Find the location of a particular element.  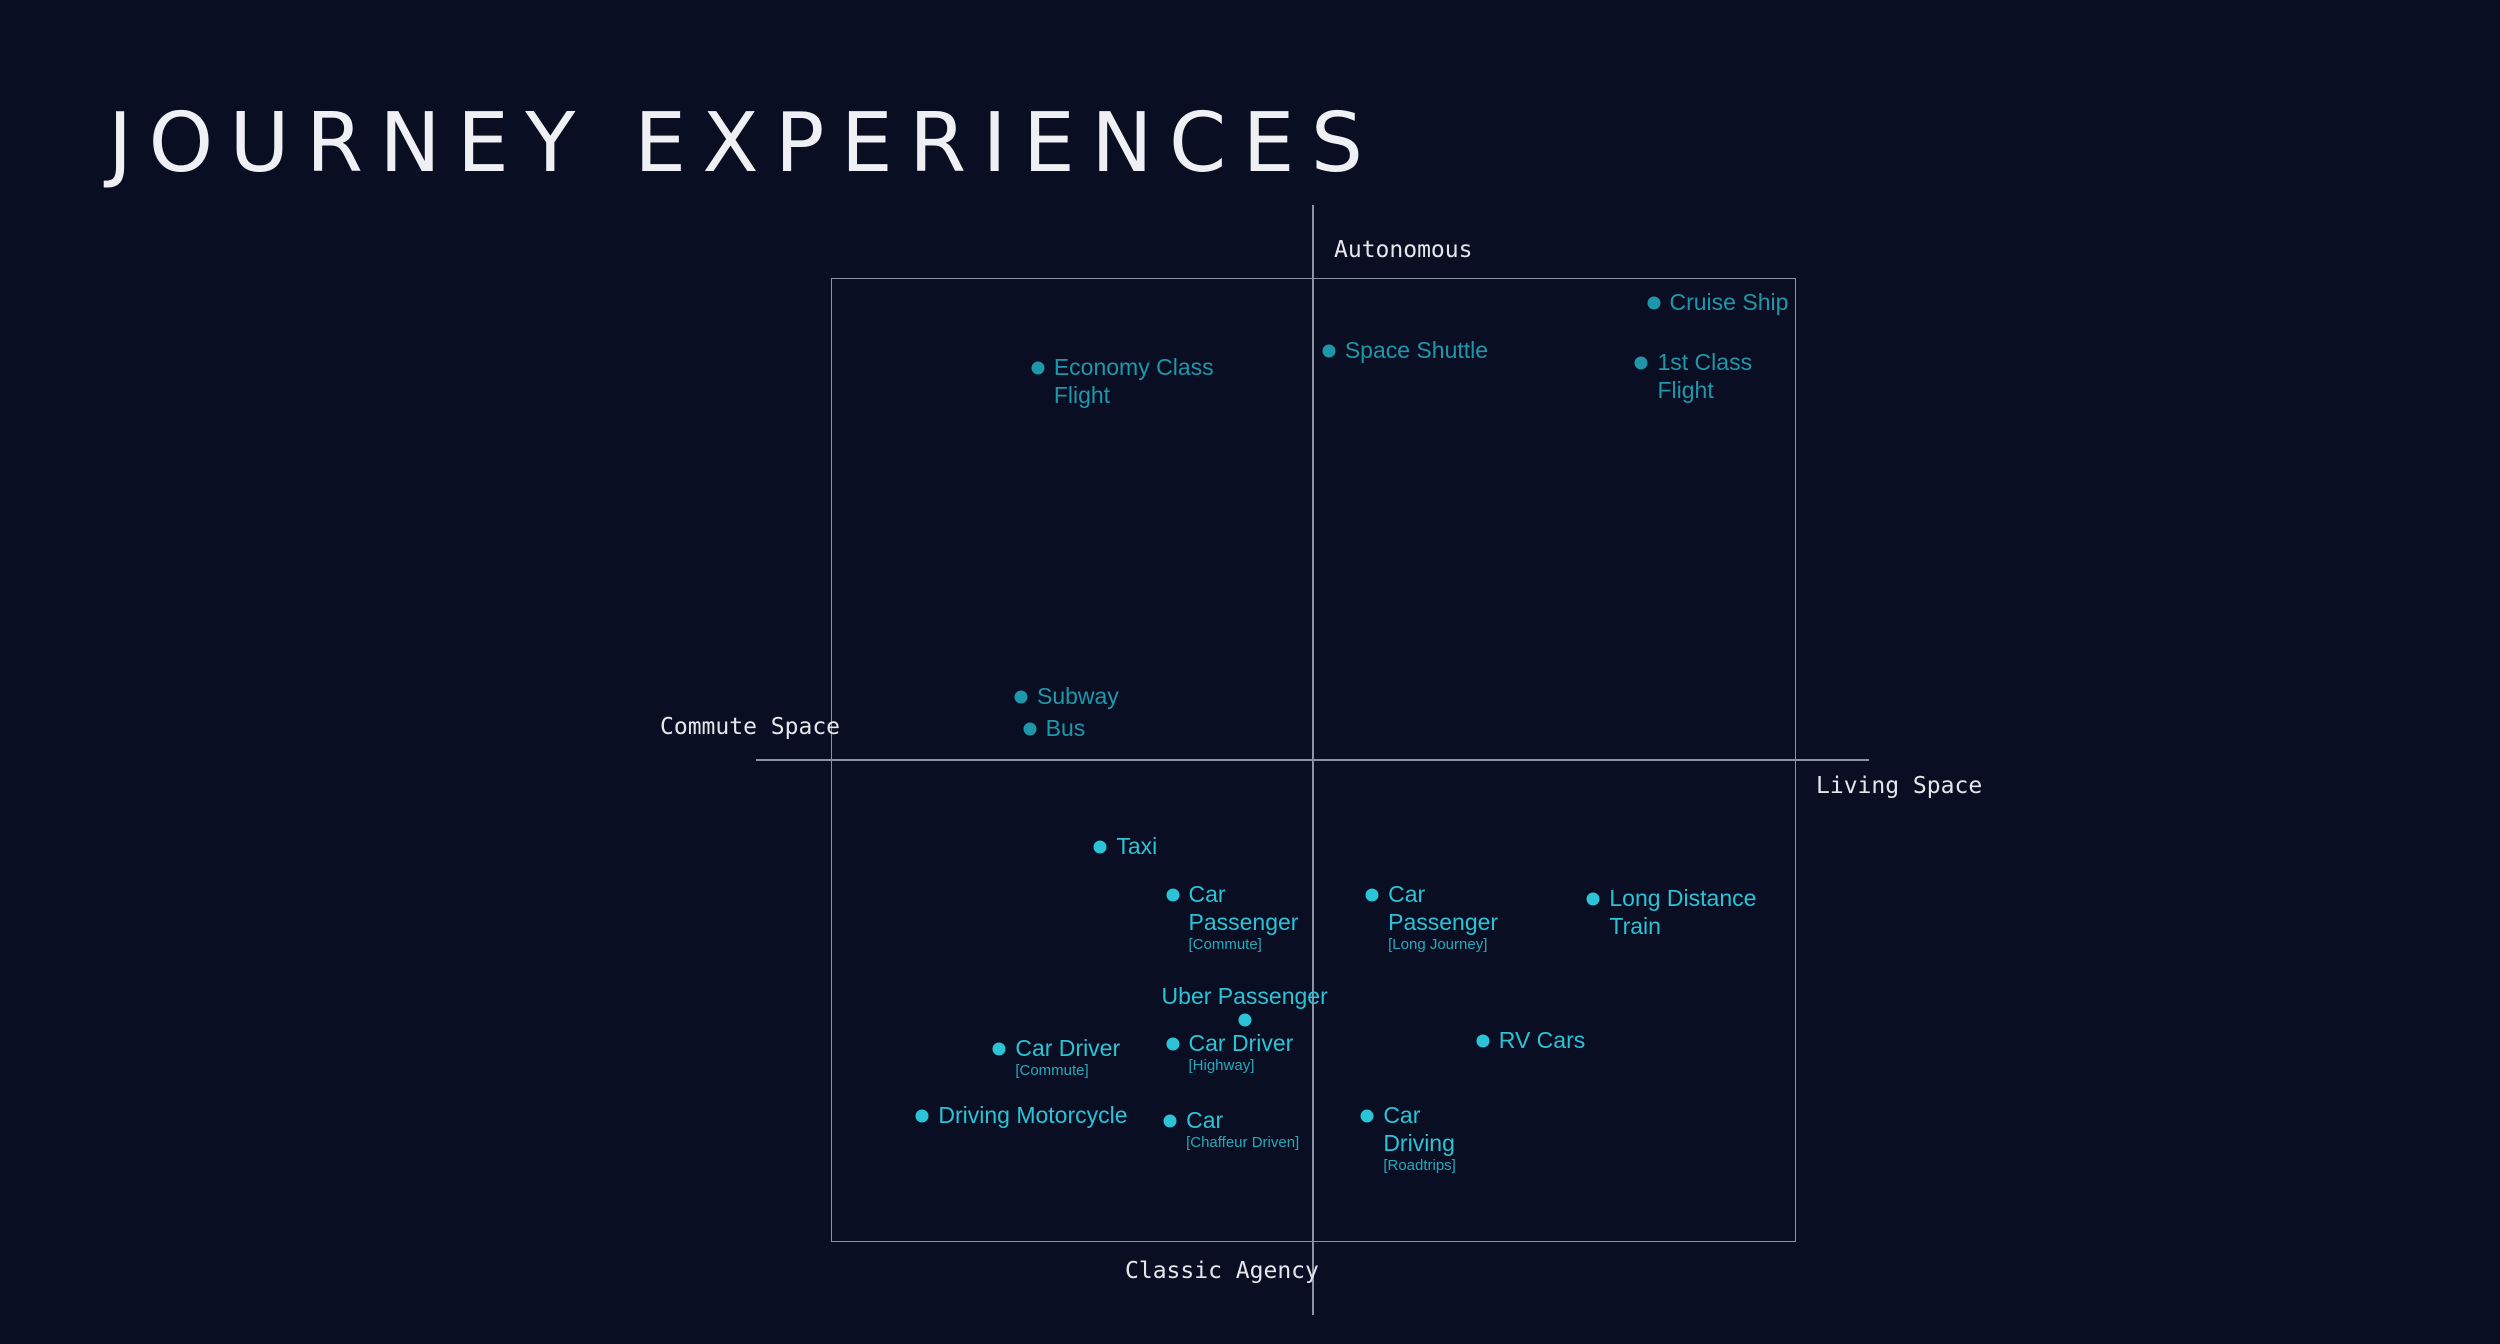

point-label: Space Shuttle is located at coordinates (1416, 350).